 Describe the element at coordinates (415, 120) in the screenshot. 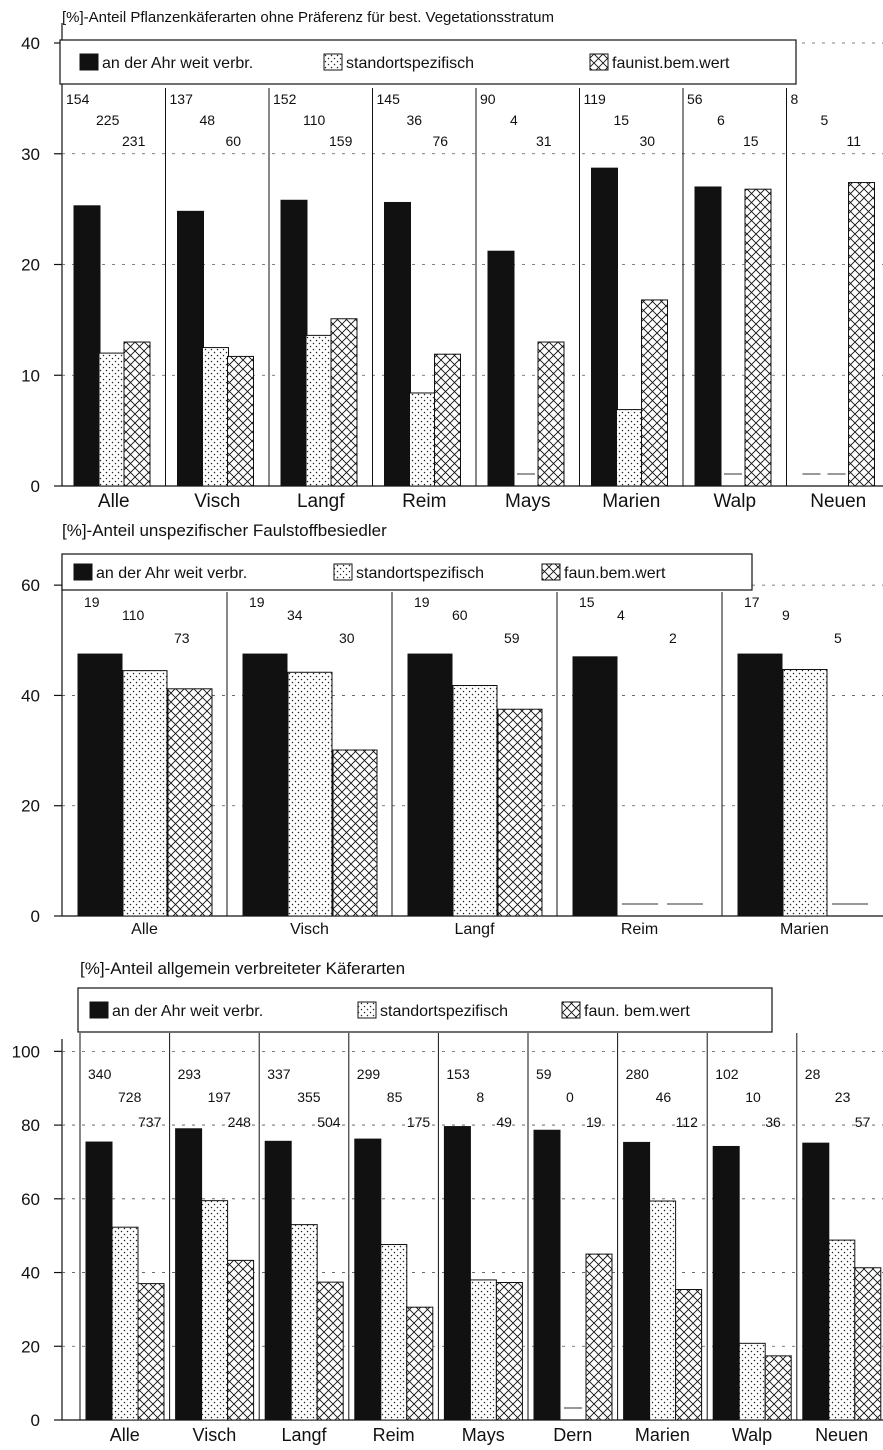

I see `count-label: 36` at that location.